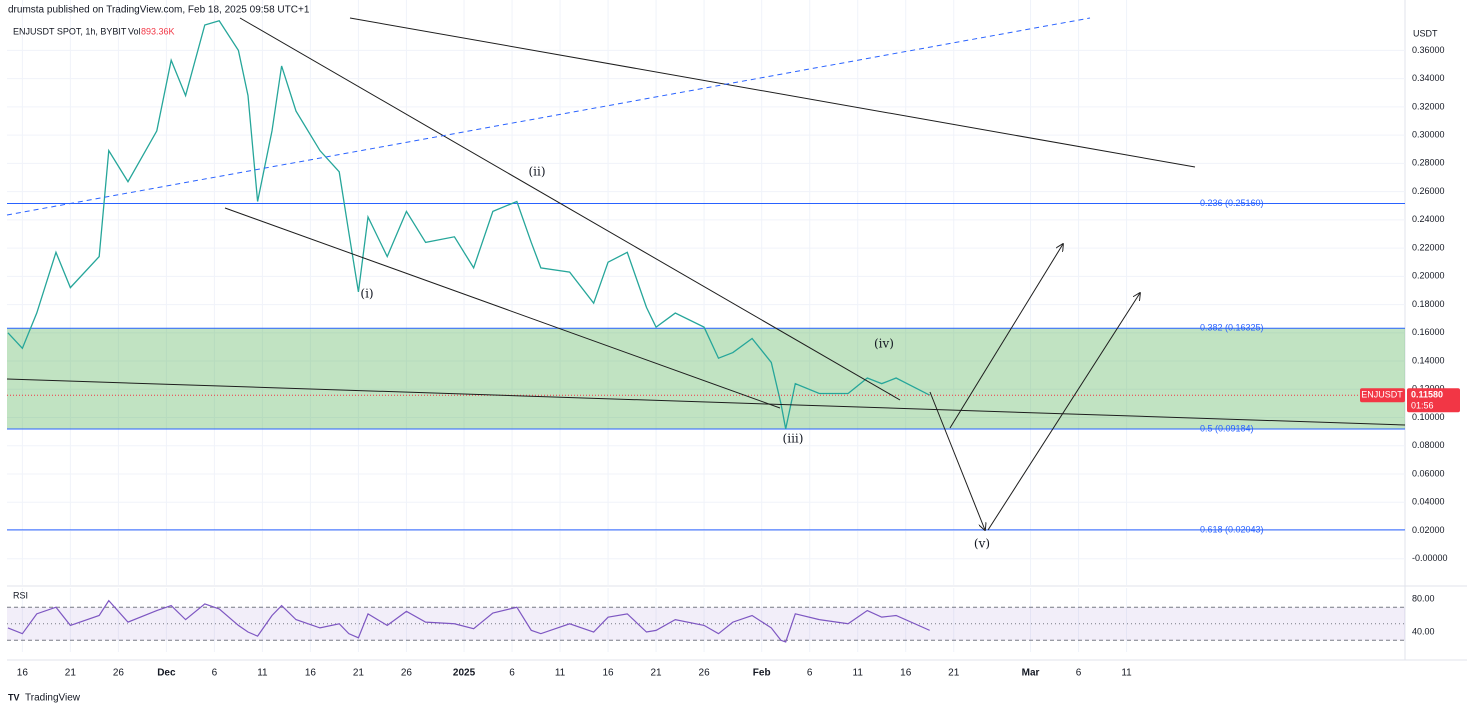  What do you see at coordinates (1423, 598) in the screenshot?
I see `y-tick-label: 80.00` at bounding box center [1423, 598].